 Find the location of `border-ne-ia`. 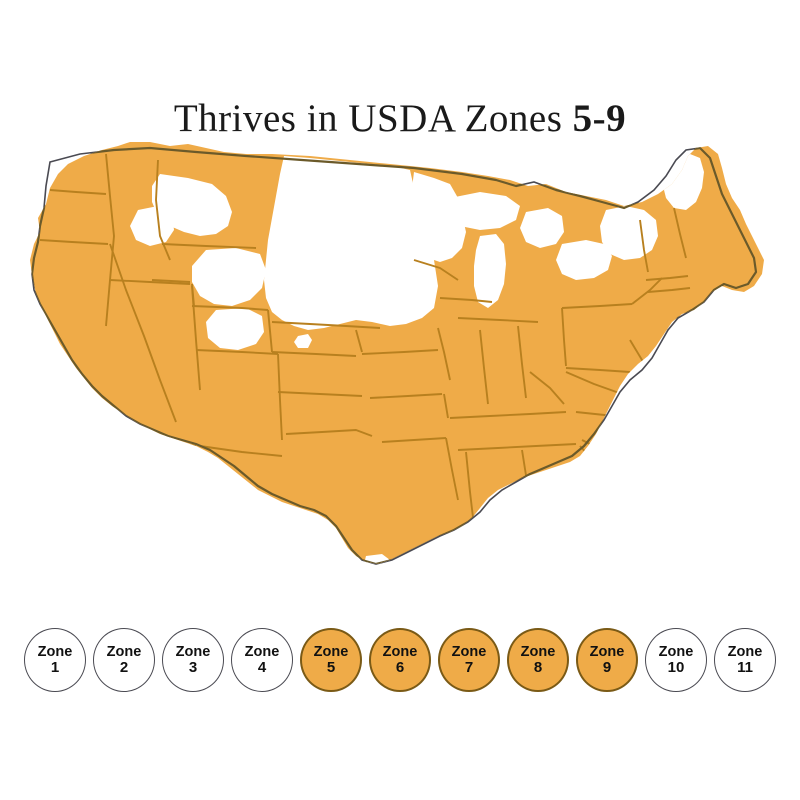

border-ne-ia is located at coordinates (359, 341).